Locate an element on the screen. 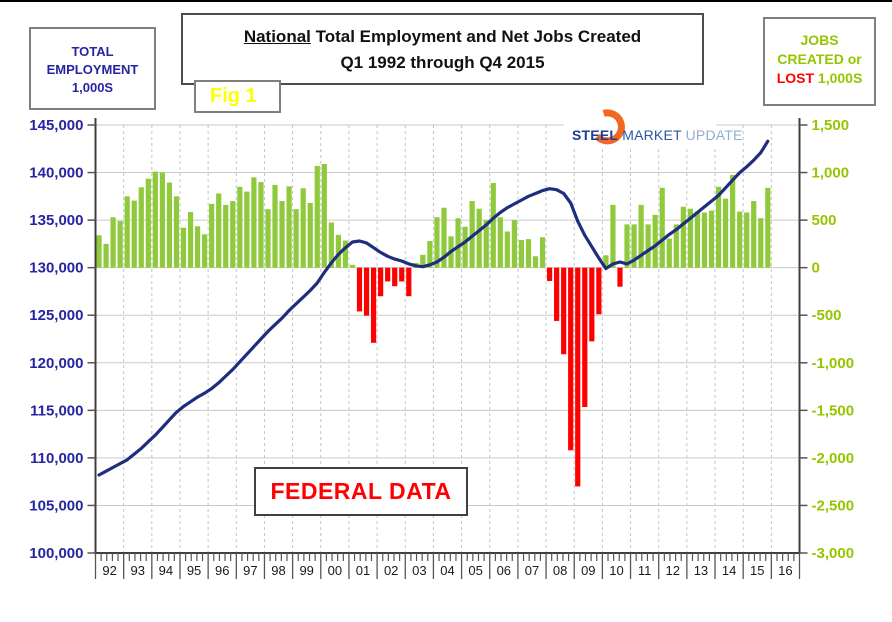 The image size is (892, 622). figure-label-box: Fig 1 is located at coordinates (237, 96).